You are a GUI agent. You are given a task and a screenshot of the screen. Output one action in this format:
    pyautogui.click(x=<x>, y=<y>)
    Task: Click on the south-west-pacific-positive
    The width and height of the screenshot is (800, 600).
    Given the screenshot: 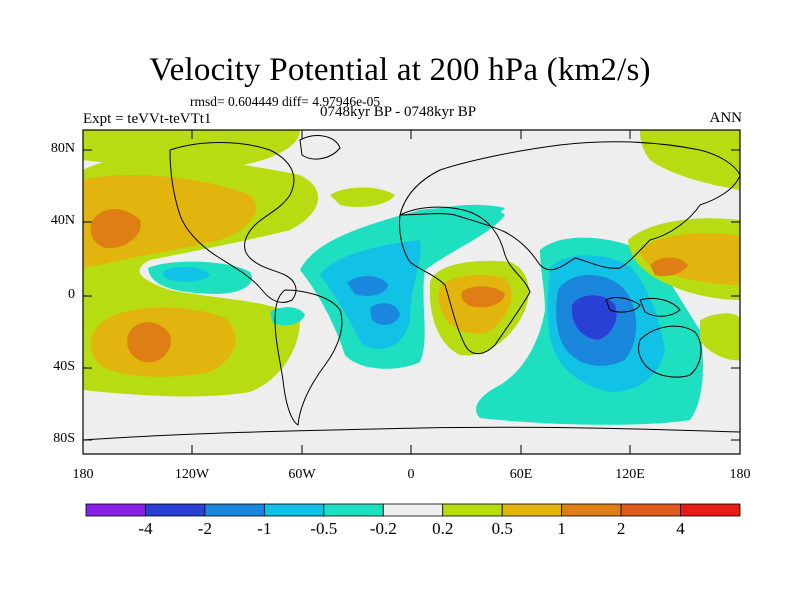 What is the action you would take?
    pyautogui.click(x=720, y=337)
    